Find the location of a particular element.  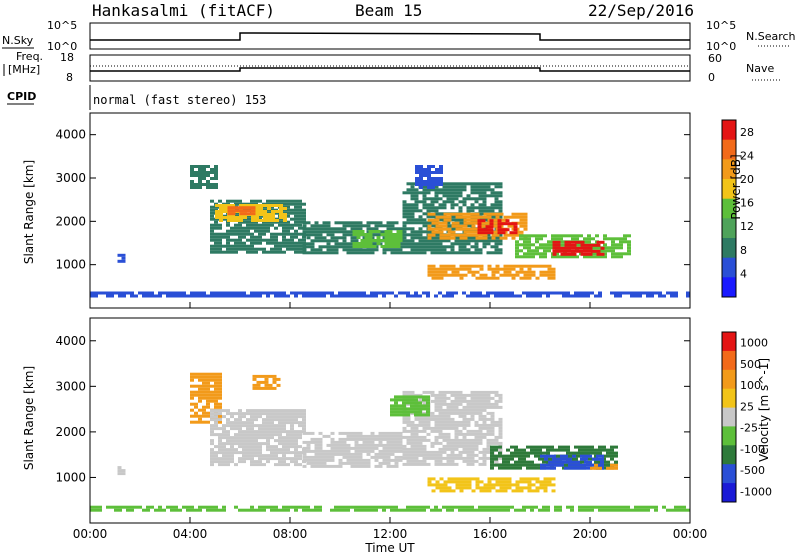

freq-panel: Freq. [MHz] 18 8 60 0 Nave is located at coordinates (391, 67).